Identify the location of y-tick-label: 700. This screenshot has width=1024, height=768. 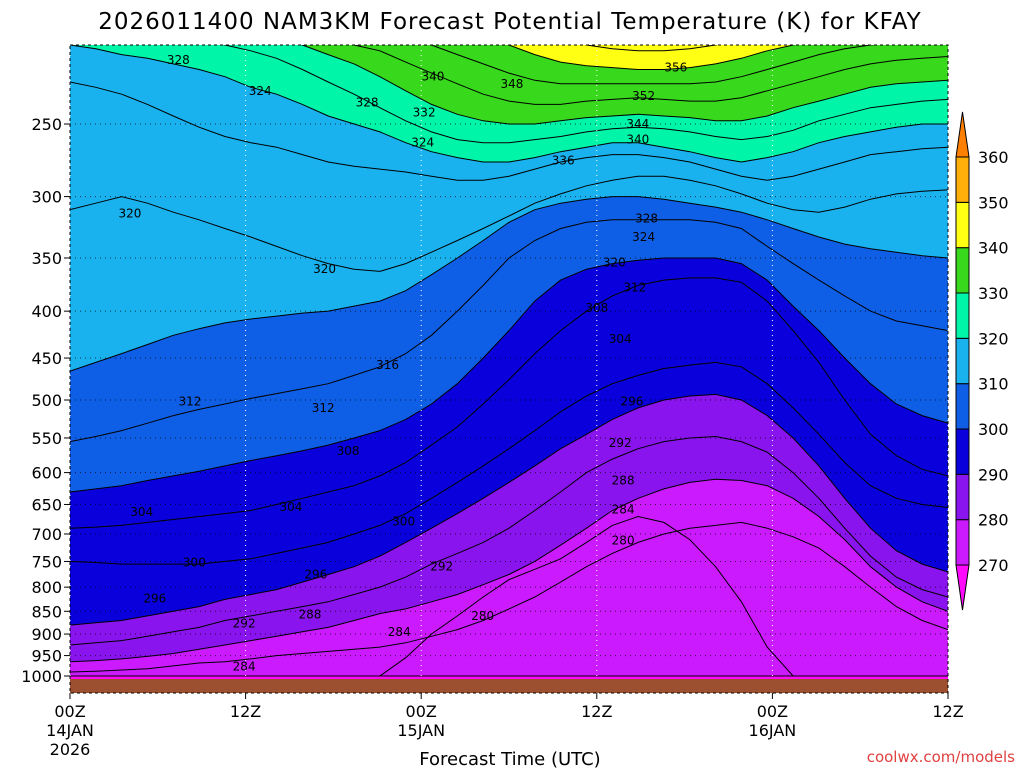
(46, 534).